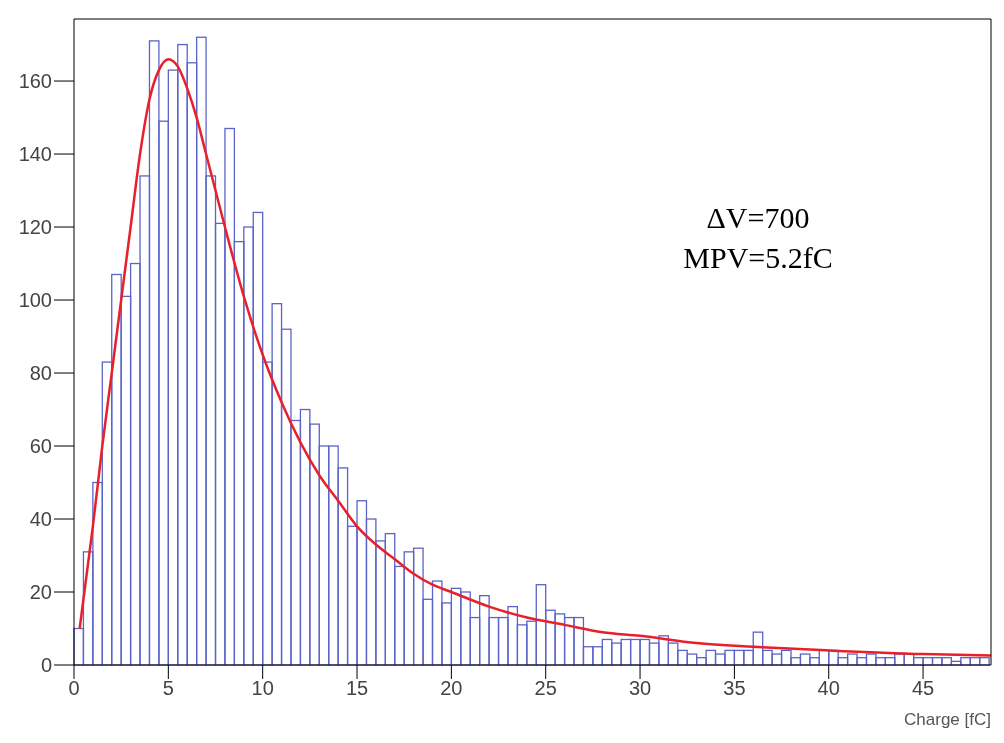 This screenshot has width=1004, height=743. I want to click on x-tick-label: 20, so click(451, 688).